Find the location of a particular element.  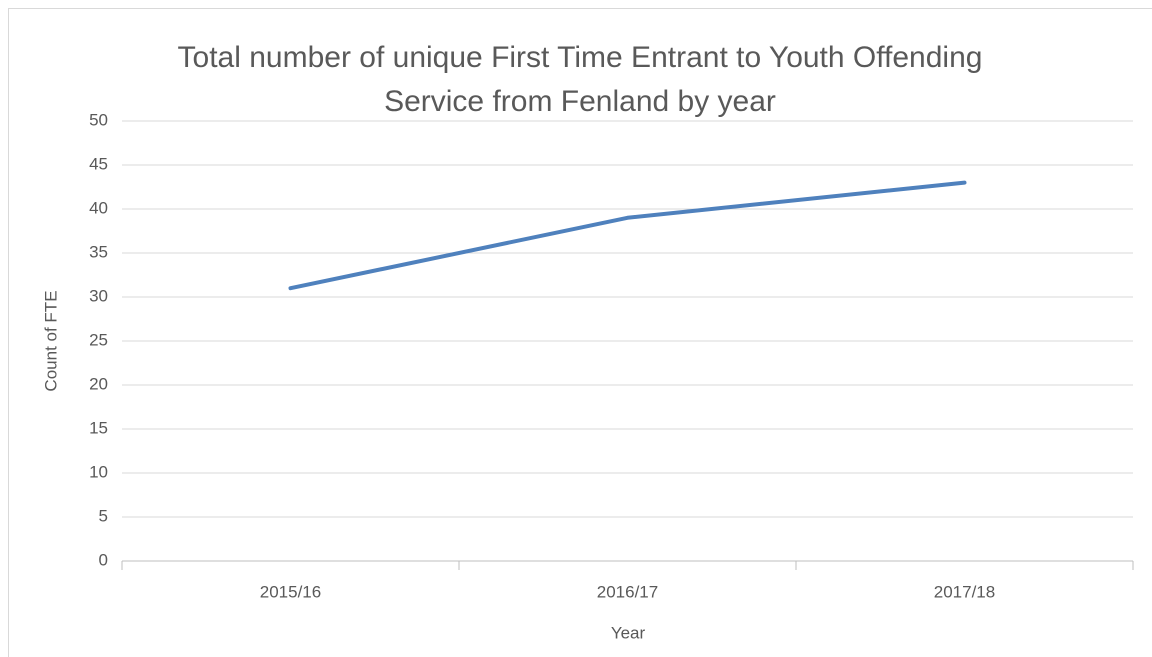

y-tick-label: 50 is located at coordinates (98, 119).